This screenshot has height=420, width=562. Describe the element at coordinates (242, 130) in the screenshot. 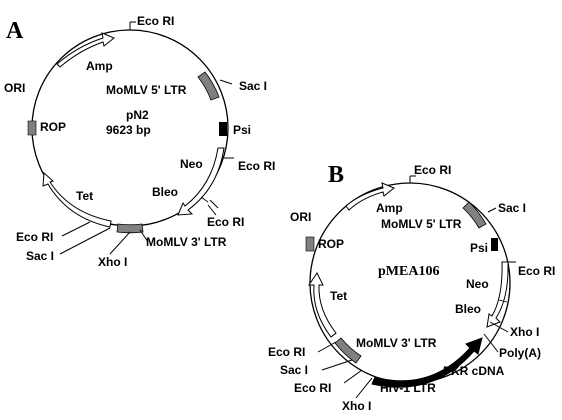

I see `panel-a-psi-label: Psi` at that location.